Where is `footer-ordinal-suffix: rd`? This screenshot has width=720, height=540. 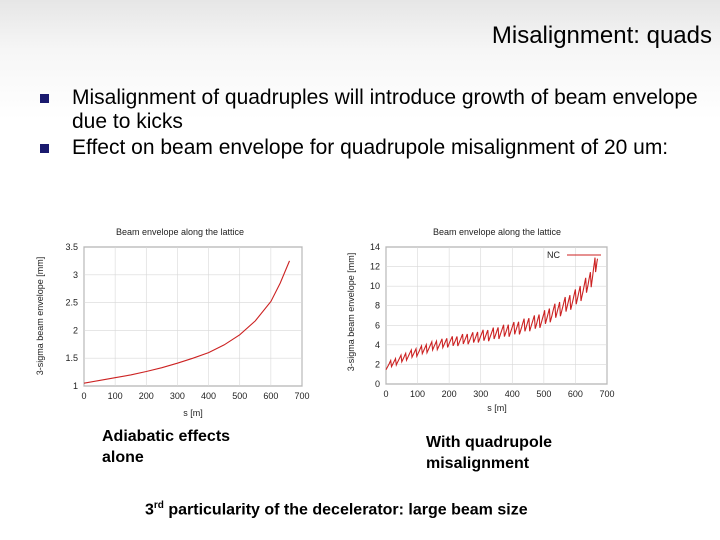
footer-ordinal-suffix: rd is located at coordinates (158, 505).